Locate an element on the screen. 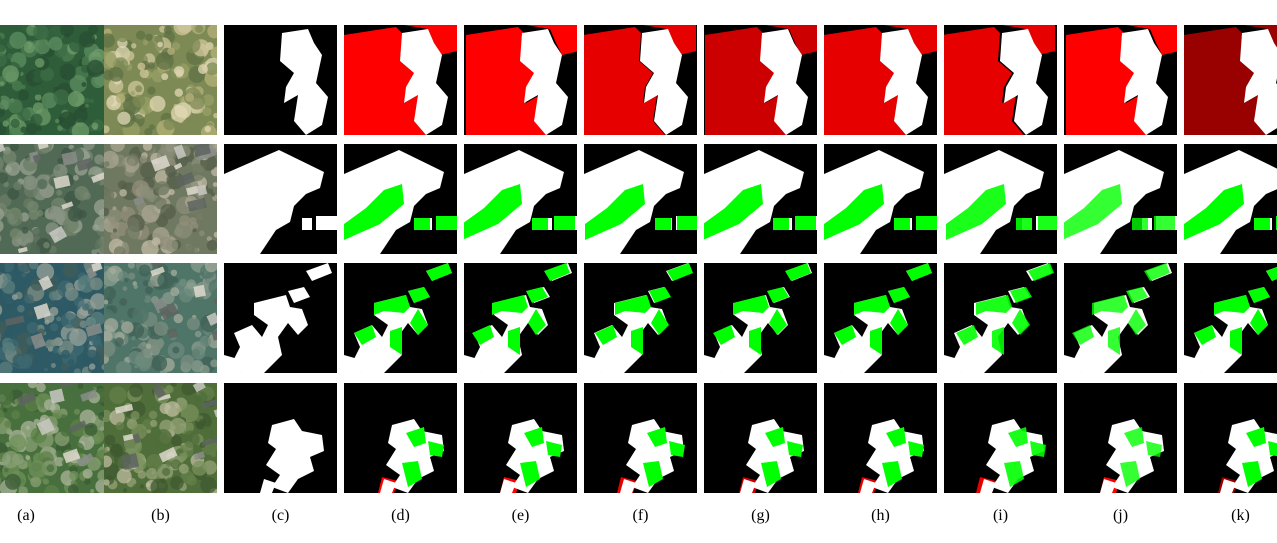 The height and width of the screenshot is (543, 1277). column-label-k: (k) is located at coordinates (1240, 515).